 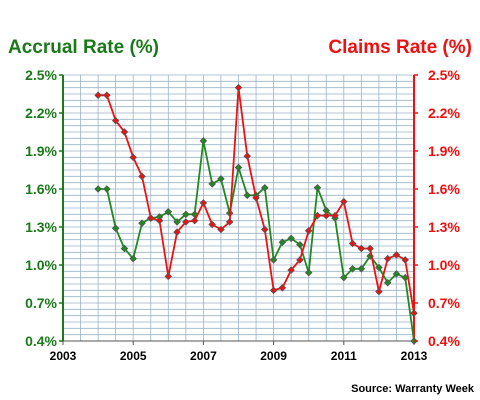 I want to click on y-tick-label-right: 1.3%, so click(x=444, y=227).